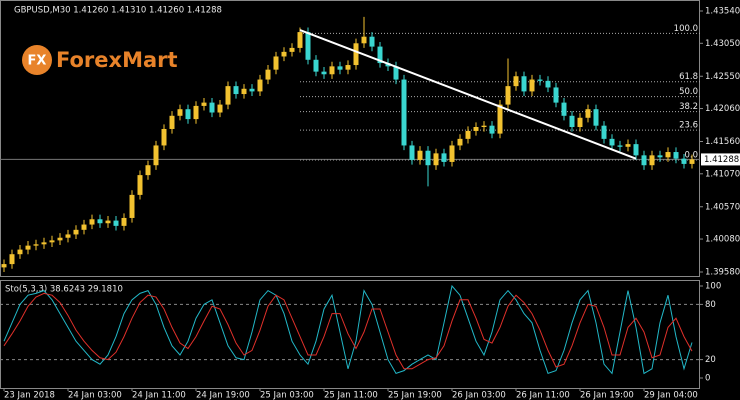 The height and width of the screenshot is (400, 740). Describe the element at coordinates (722, 207) in the screenshot. I see `y-tick-label: 1.40570` at that location.